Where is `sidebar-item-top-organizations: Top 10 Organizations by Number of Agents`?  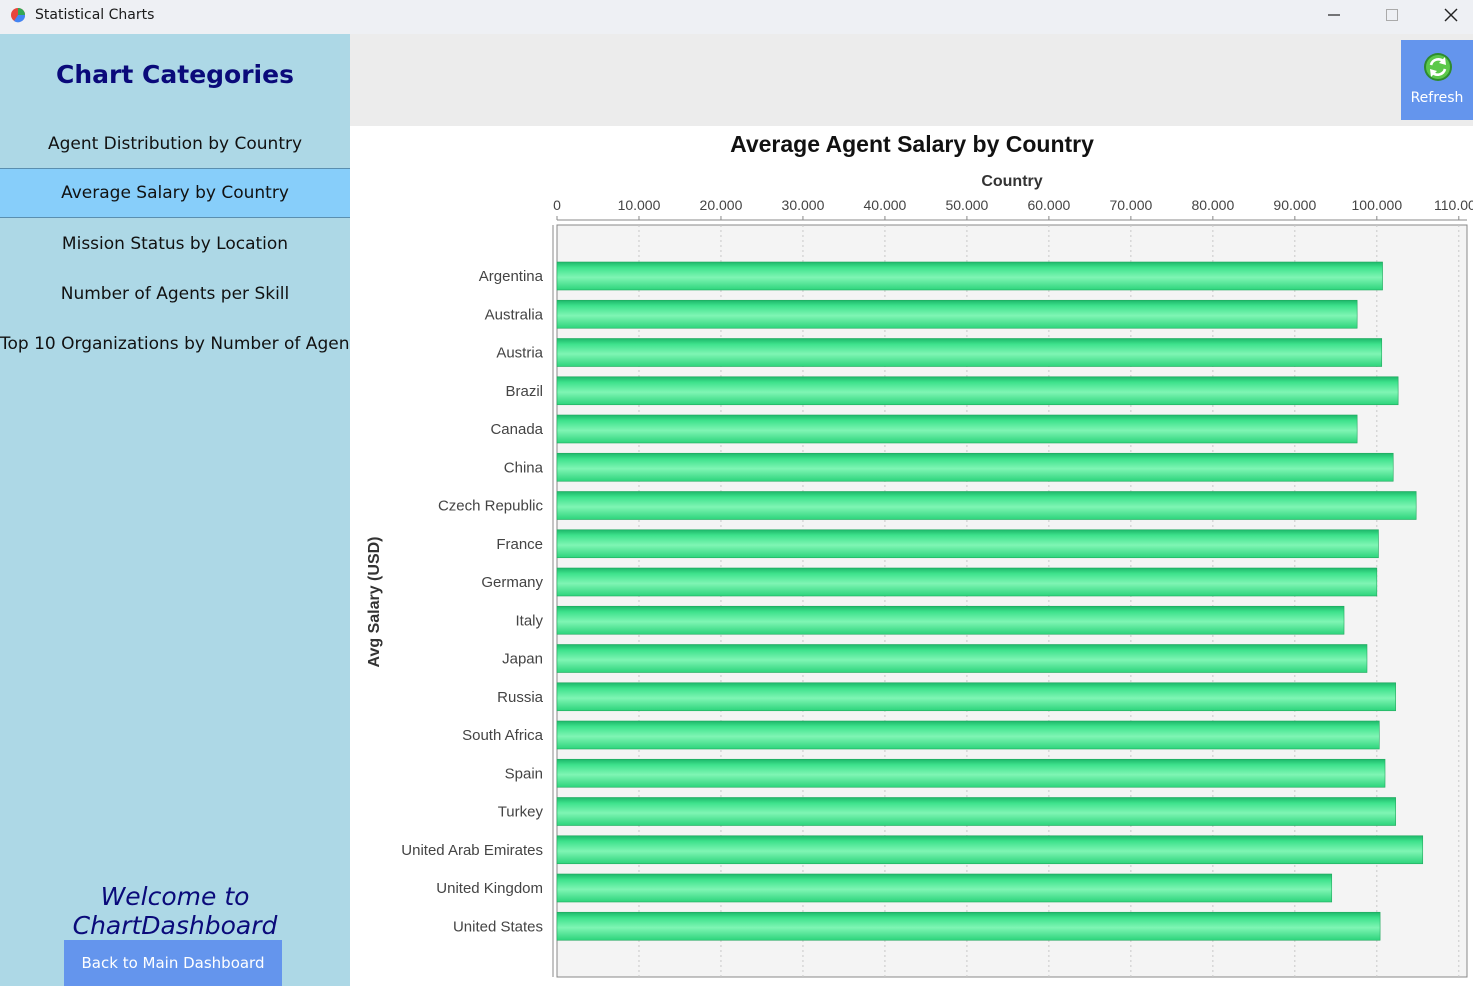
sidebar-item-top-organizations: Top 10 Organizations by Number of Agents is located at coordinates (182, 344).